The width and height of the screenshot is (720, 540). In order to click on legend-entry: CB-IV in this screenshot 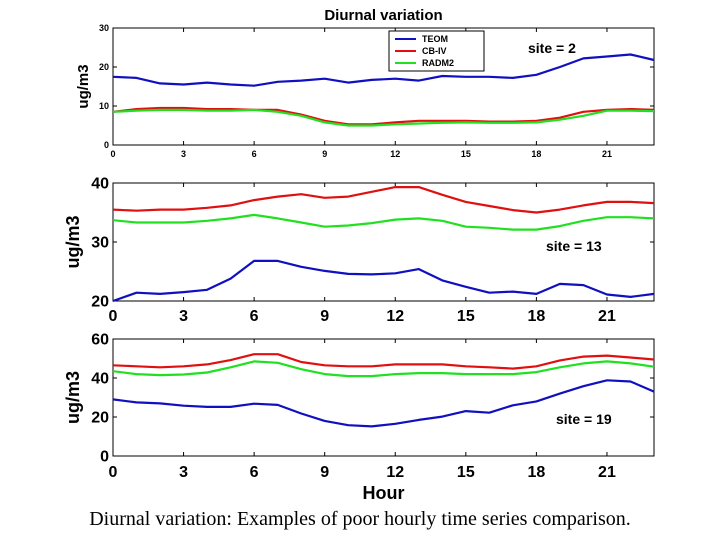, I will do `click(434, 51)`.